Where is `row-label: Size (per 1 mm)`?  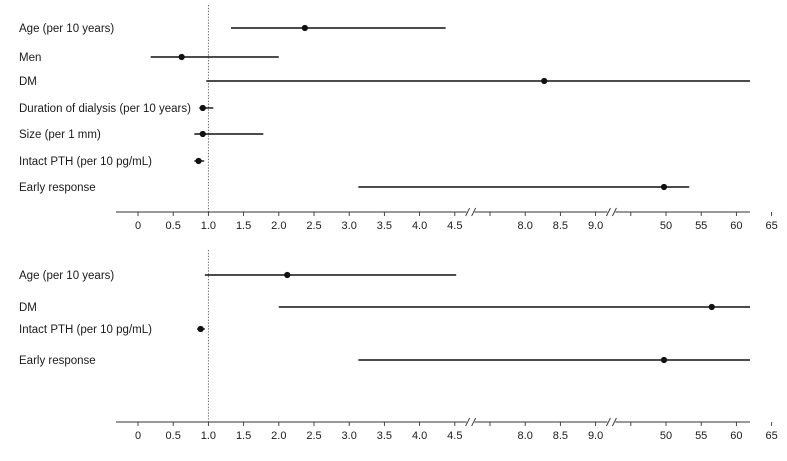 row-label: Size (per 1 mm) is located at coordinates (60, 135).